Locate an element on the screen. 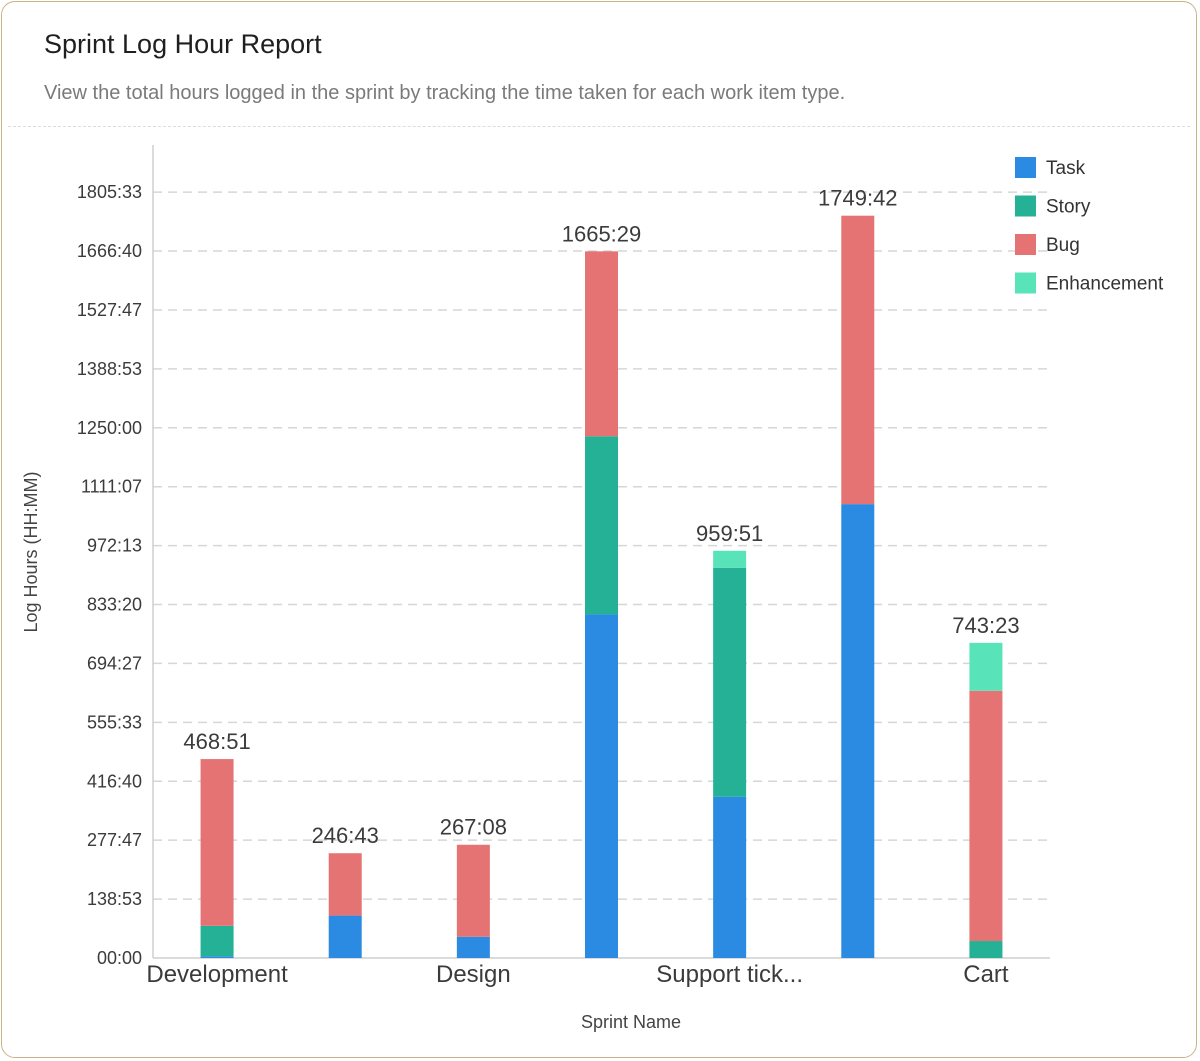  bar-total-label: 1665:29 is located at coordinates (602, 233).